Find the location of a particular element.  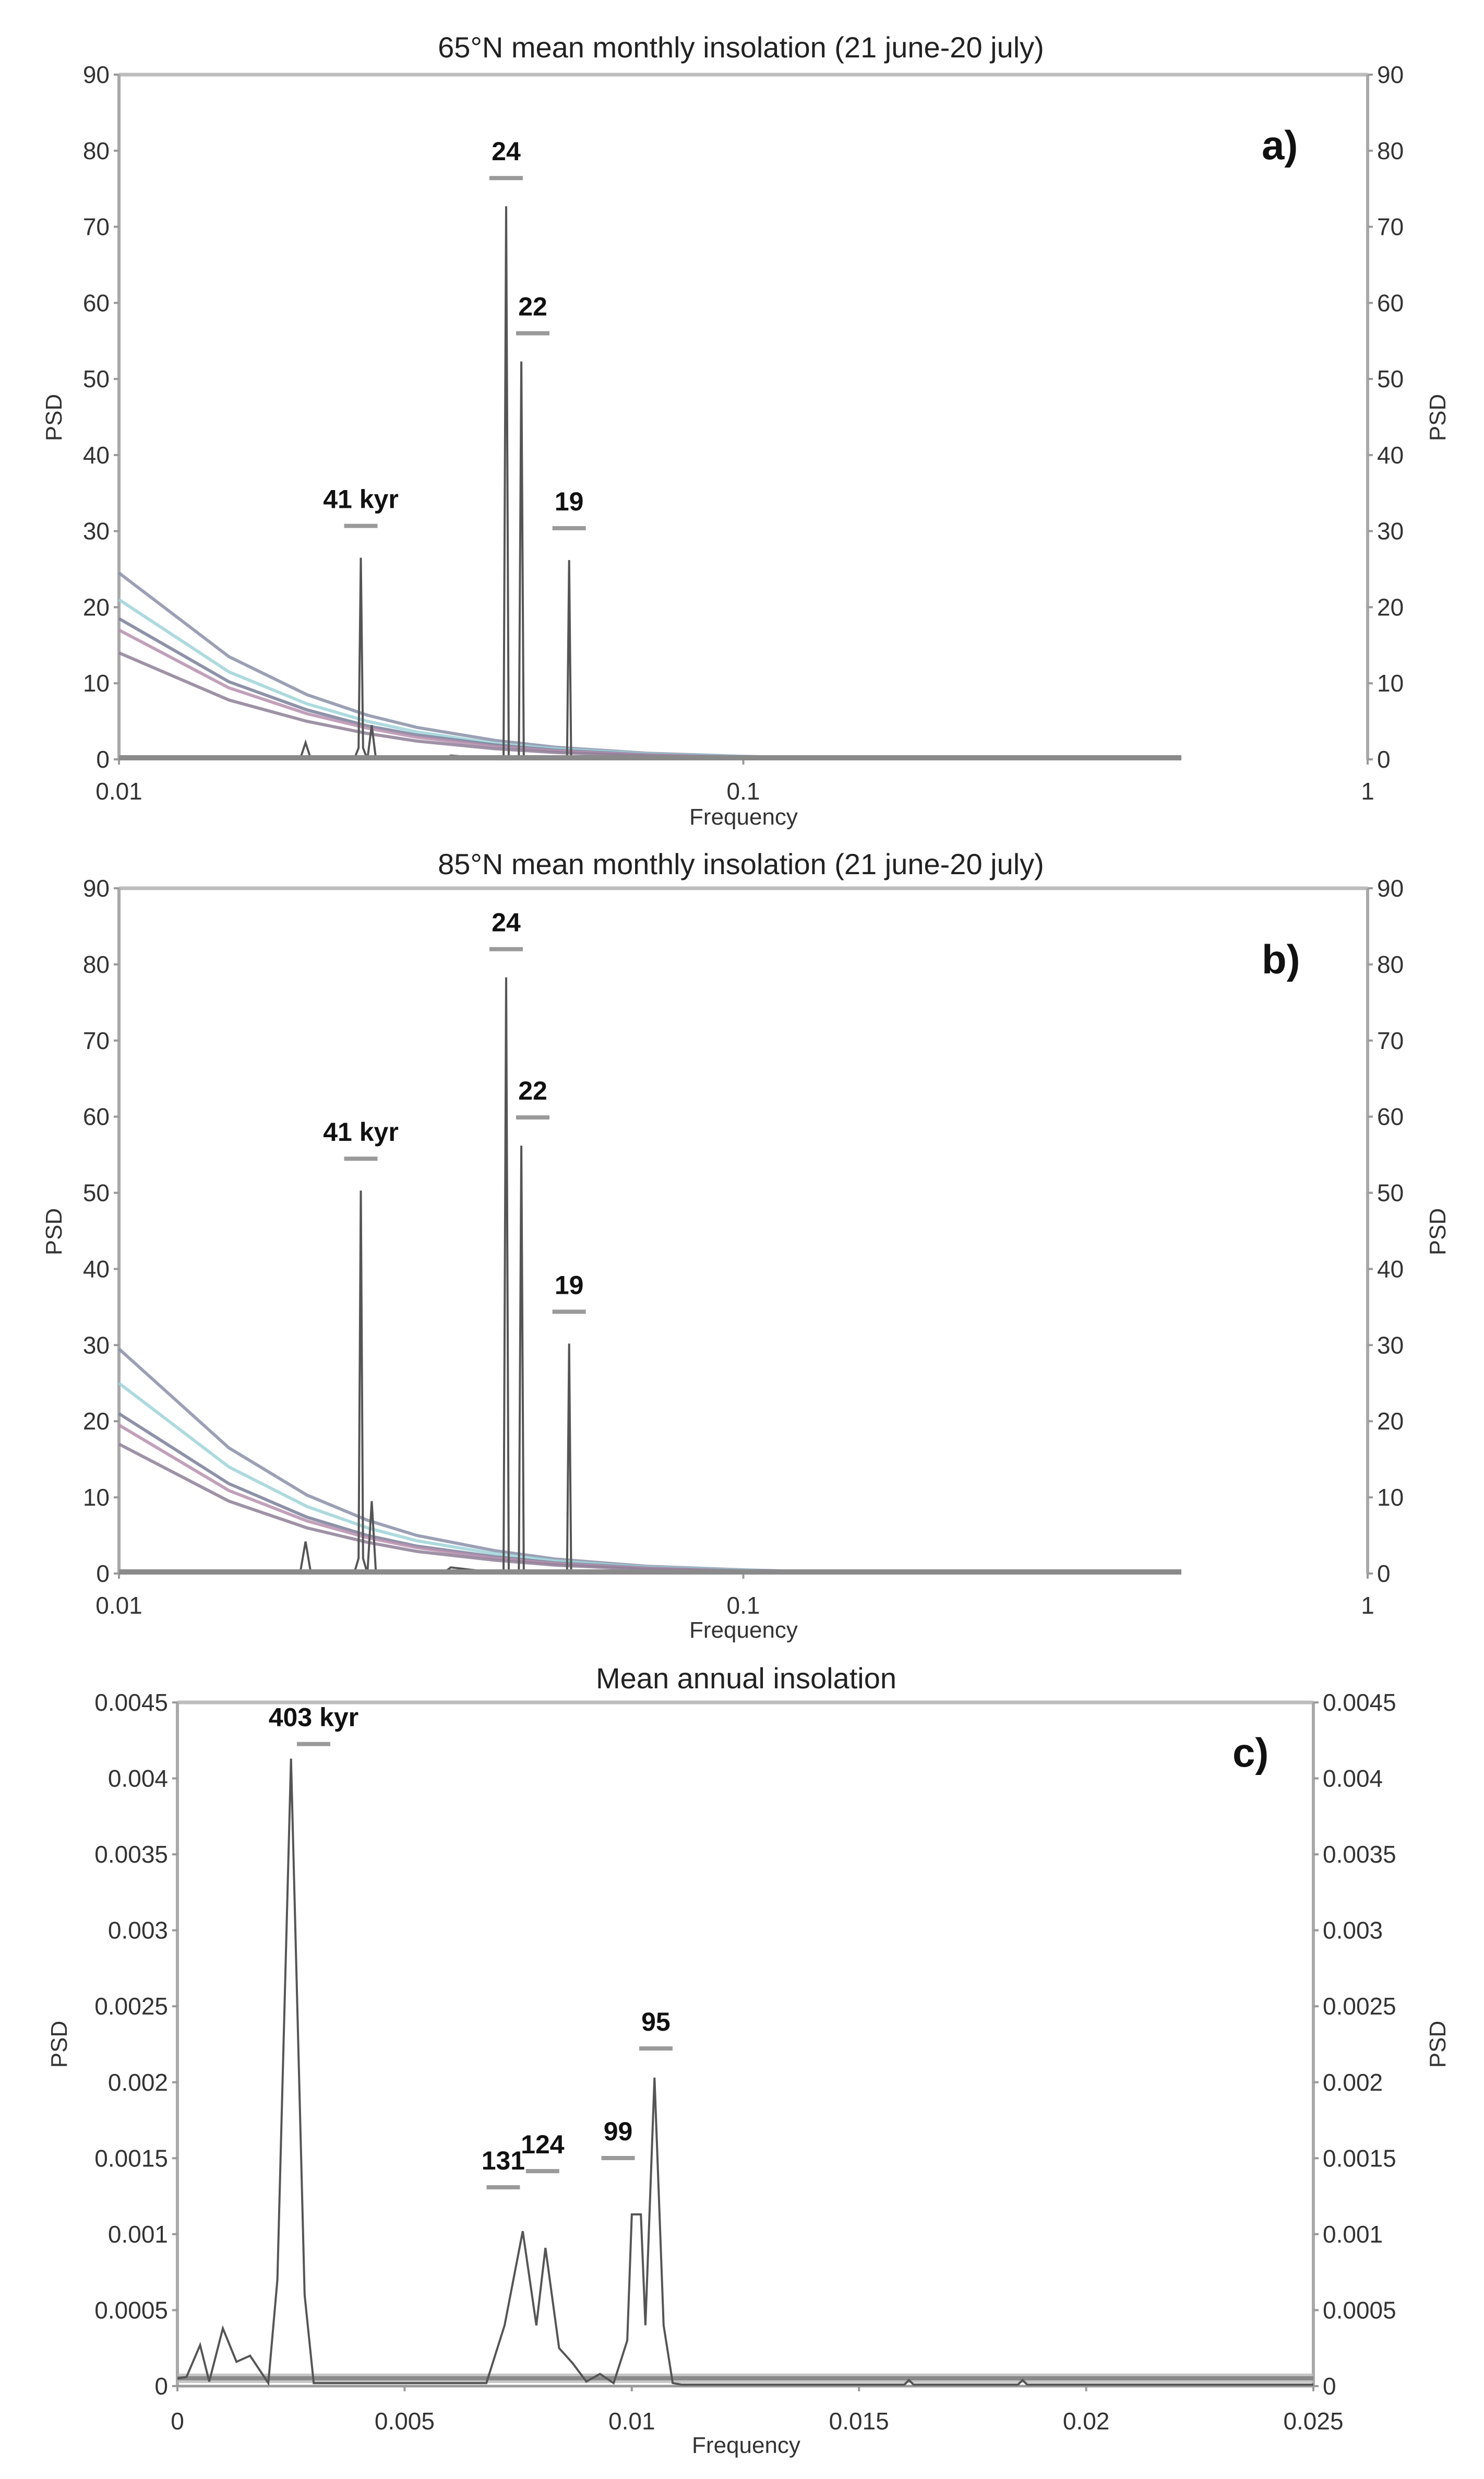

peak-label: 403 kyr is located at coordinates (313, 1718).